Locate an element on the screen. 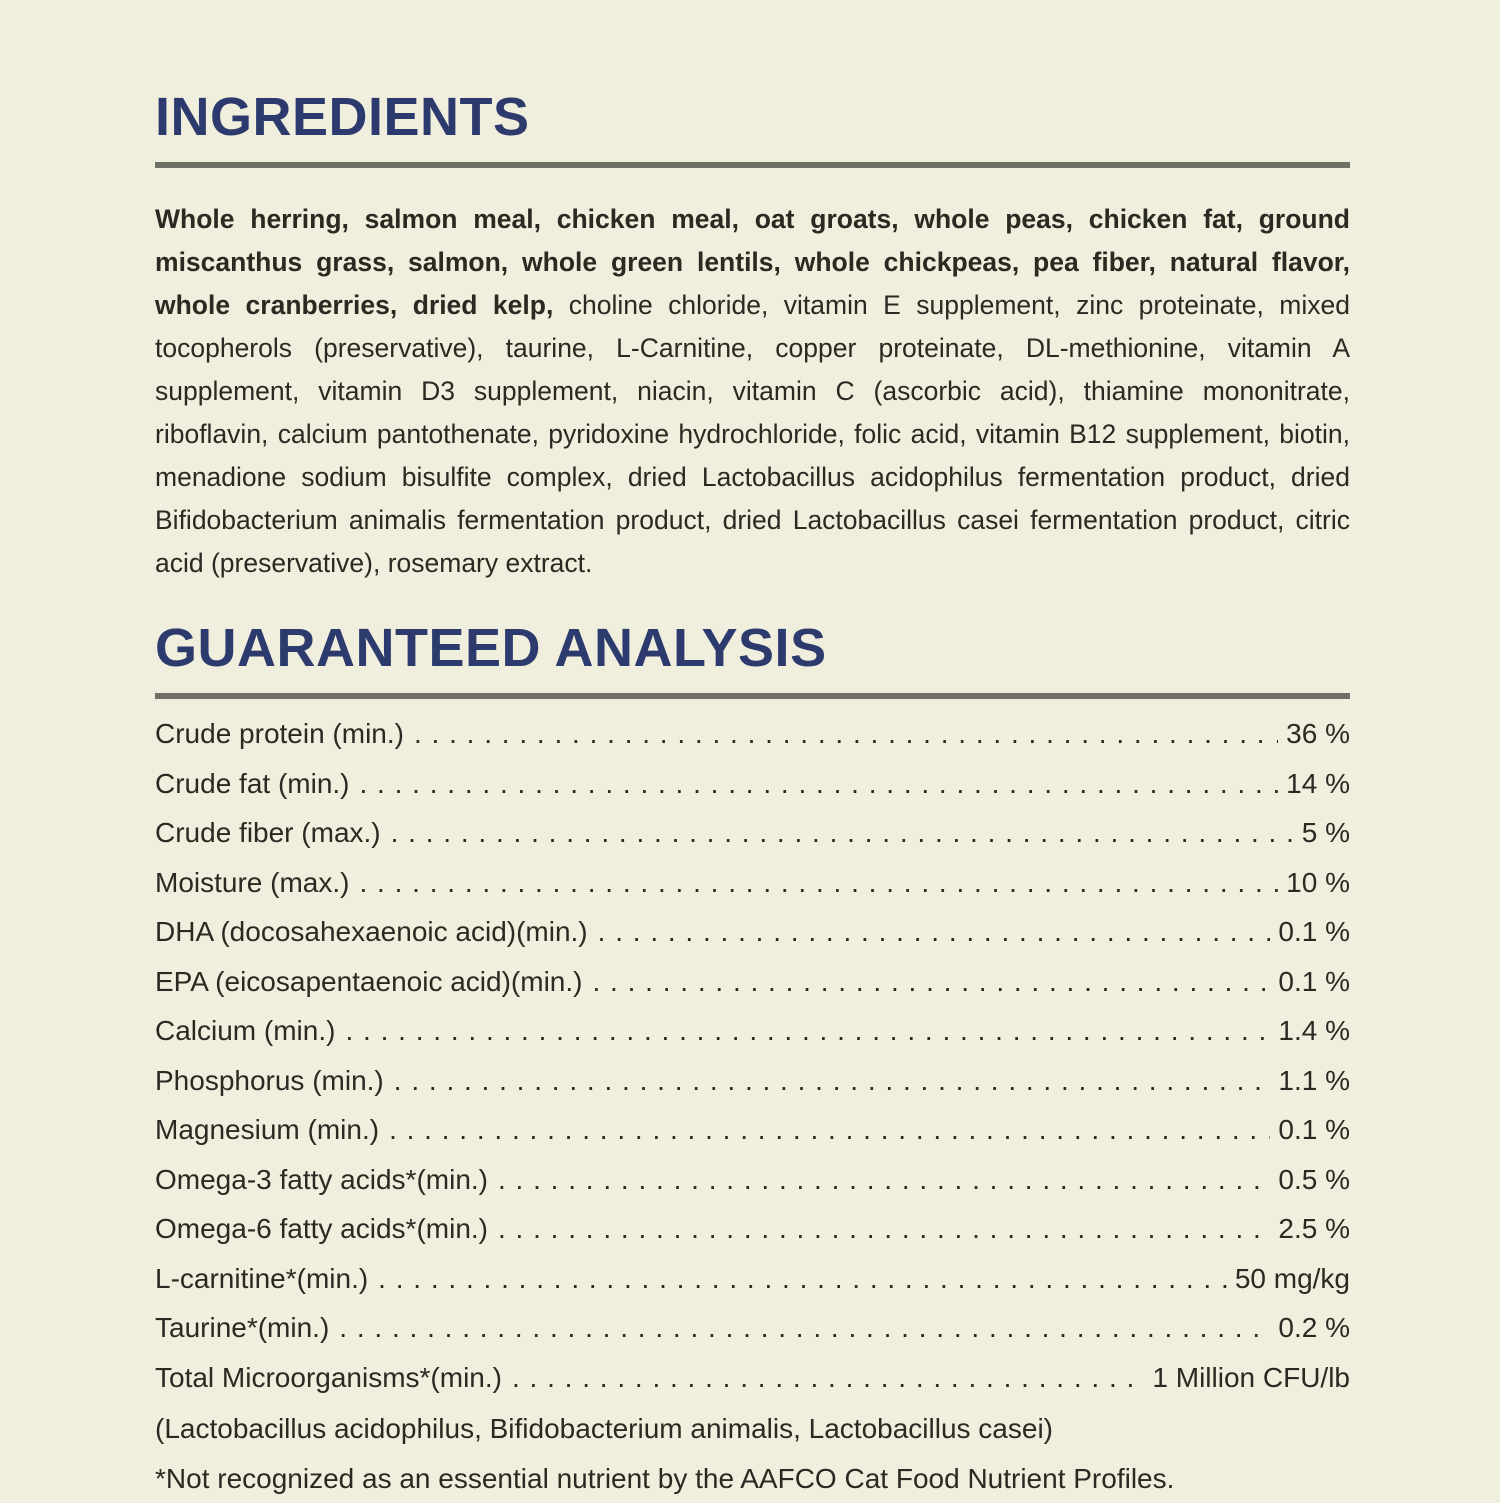  analysis-row-value: 1.4 % is located at coordinates (1314, 1031).